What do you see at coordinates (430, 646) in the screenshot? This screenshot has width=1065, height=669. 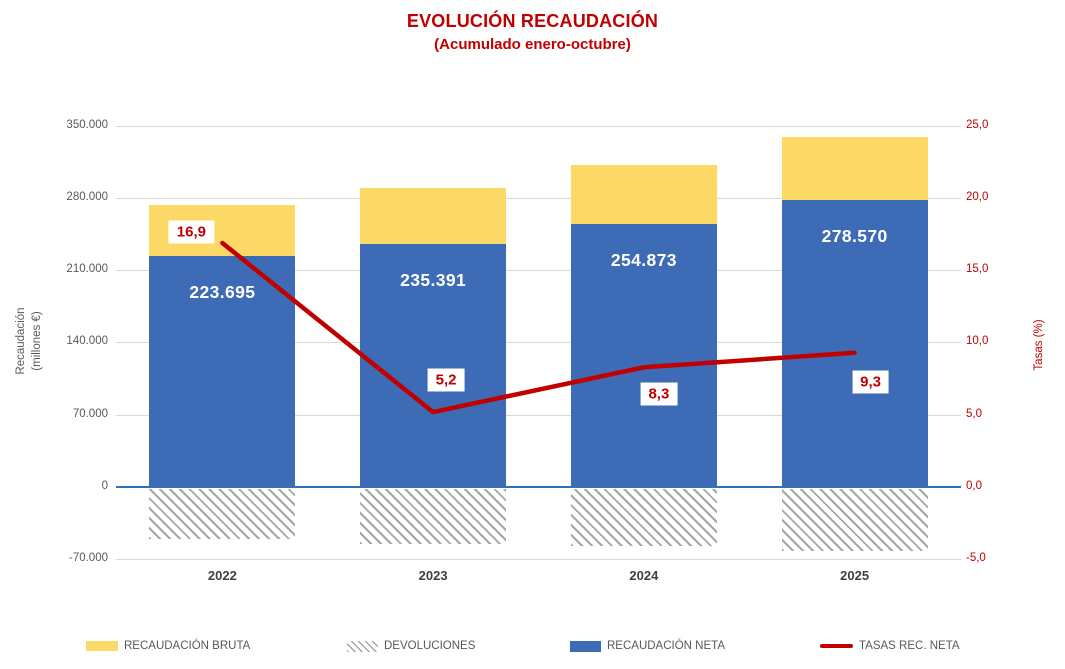 I see `legend-label-devoluciones: DEVOLUCIONES` at bounding box center [430, 646].